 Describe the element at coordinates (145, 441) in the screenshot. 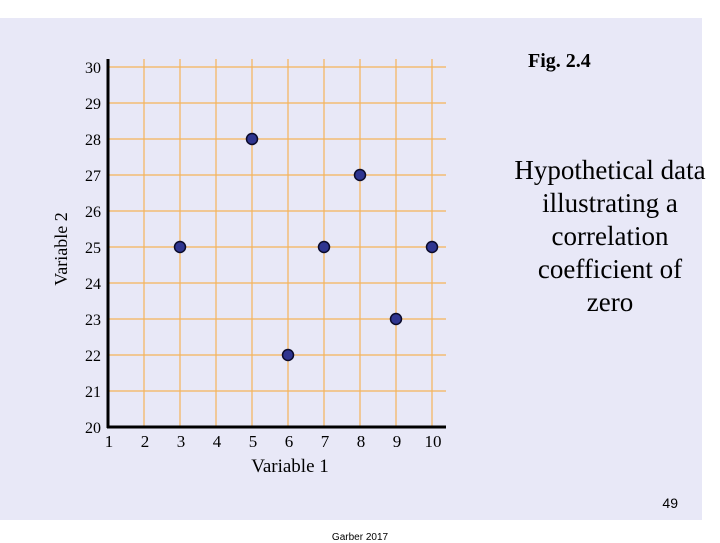

I see `x-tick-label: 2` at that location.